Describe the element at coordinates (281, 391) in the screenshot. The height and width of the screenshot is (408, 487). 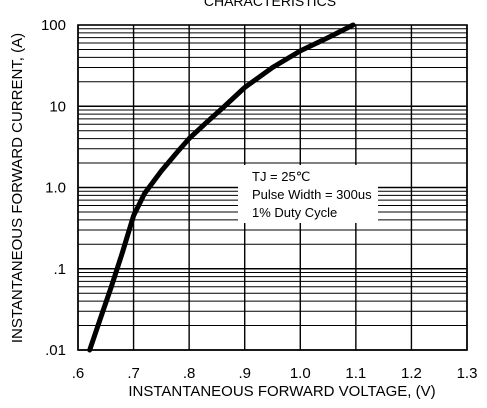
I see `x-axis-title: INSTANTANEOUS FORWARD VOLTAGE, (V)` at that location.